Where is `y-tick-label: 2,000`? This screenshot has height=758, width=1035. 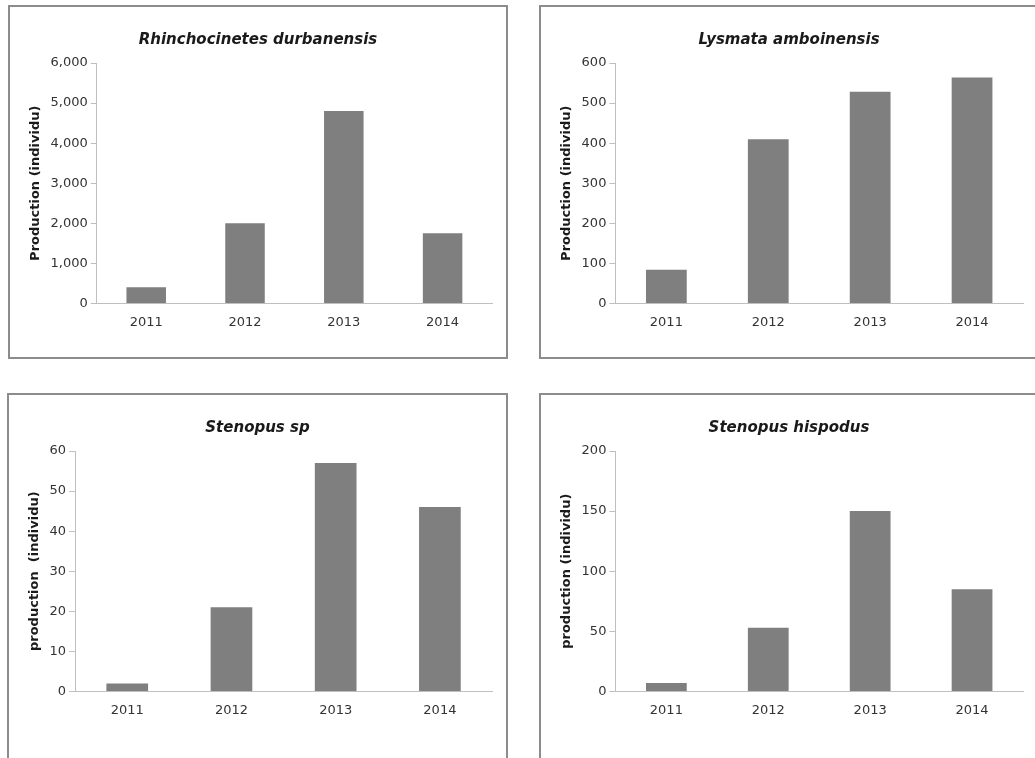
y-tick-label: 2,000 is located at coordinates (69, 222).